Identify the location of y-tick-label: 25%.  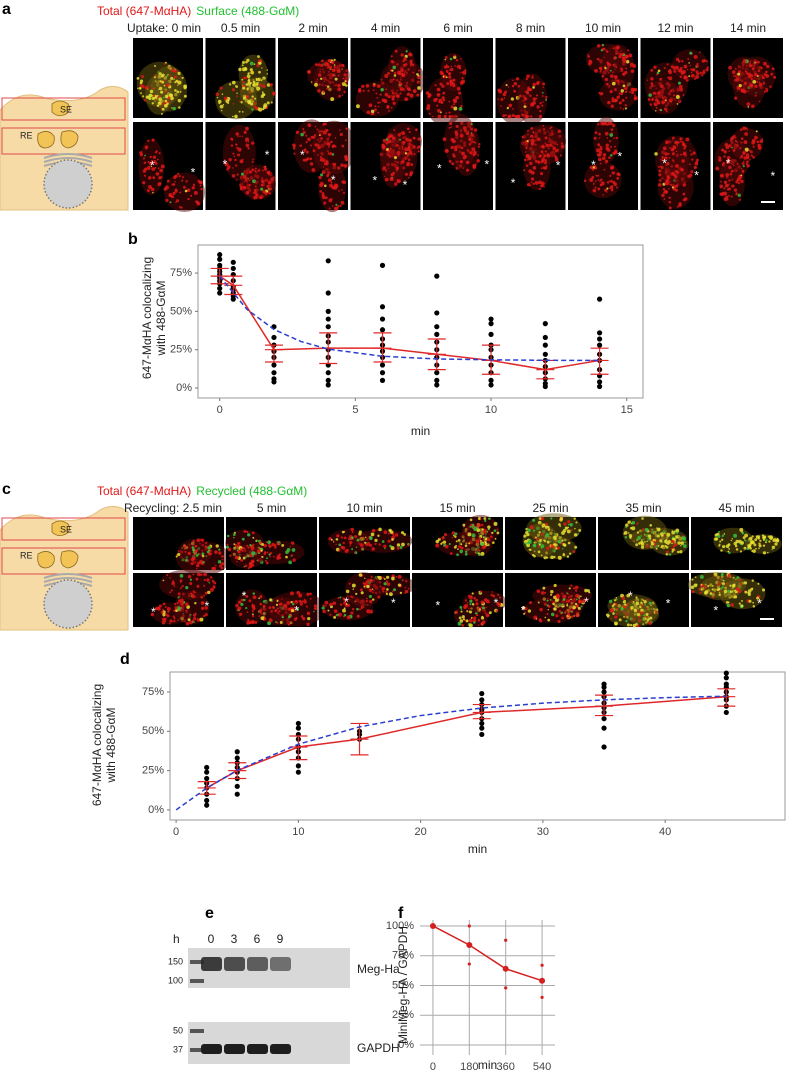
(181, 350).